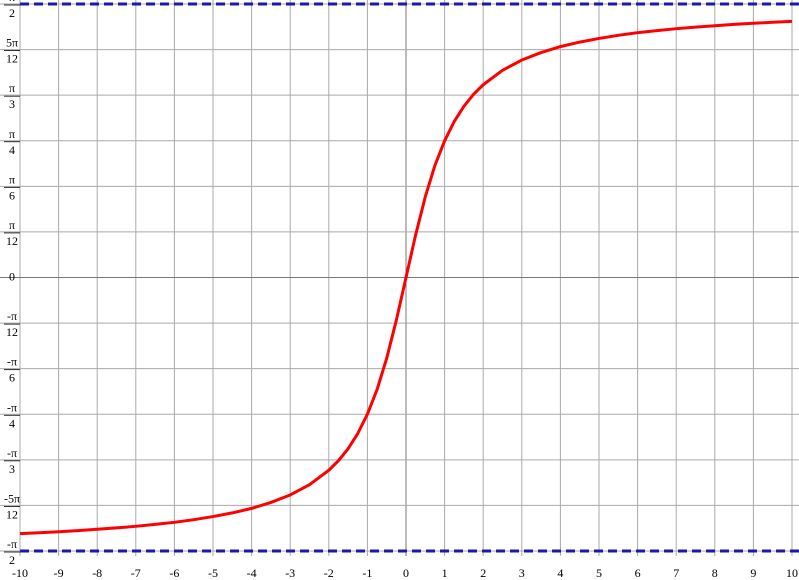  Describe the element at coordinates (329, 573) in the screenshot. I see `x-tick-label: -2` at that location.